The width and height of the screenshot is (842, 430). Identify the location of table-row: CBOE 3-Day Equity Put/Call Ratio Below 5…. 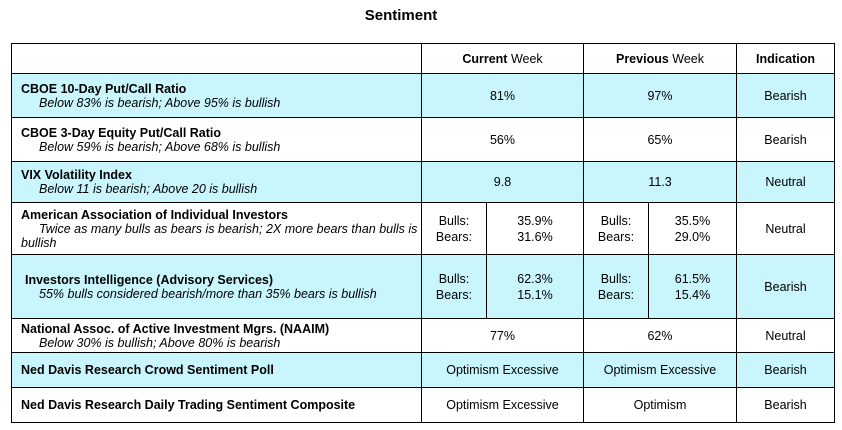
(423, 139).